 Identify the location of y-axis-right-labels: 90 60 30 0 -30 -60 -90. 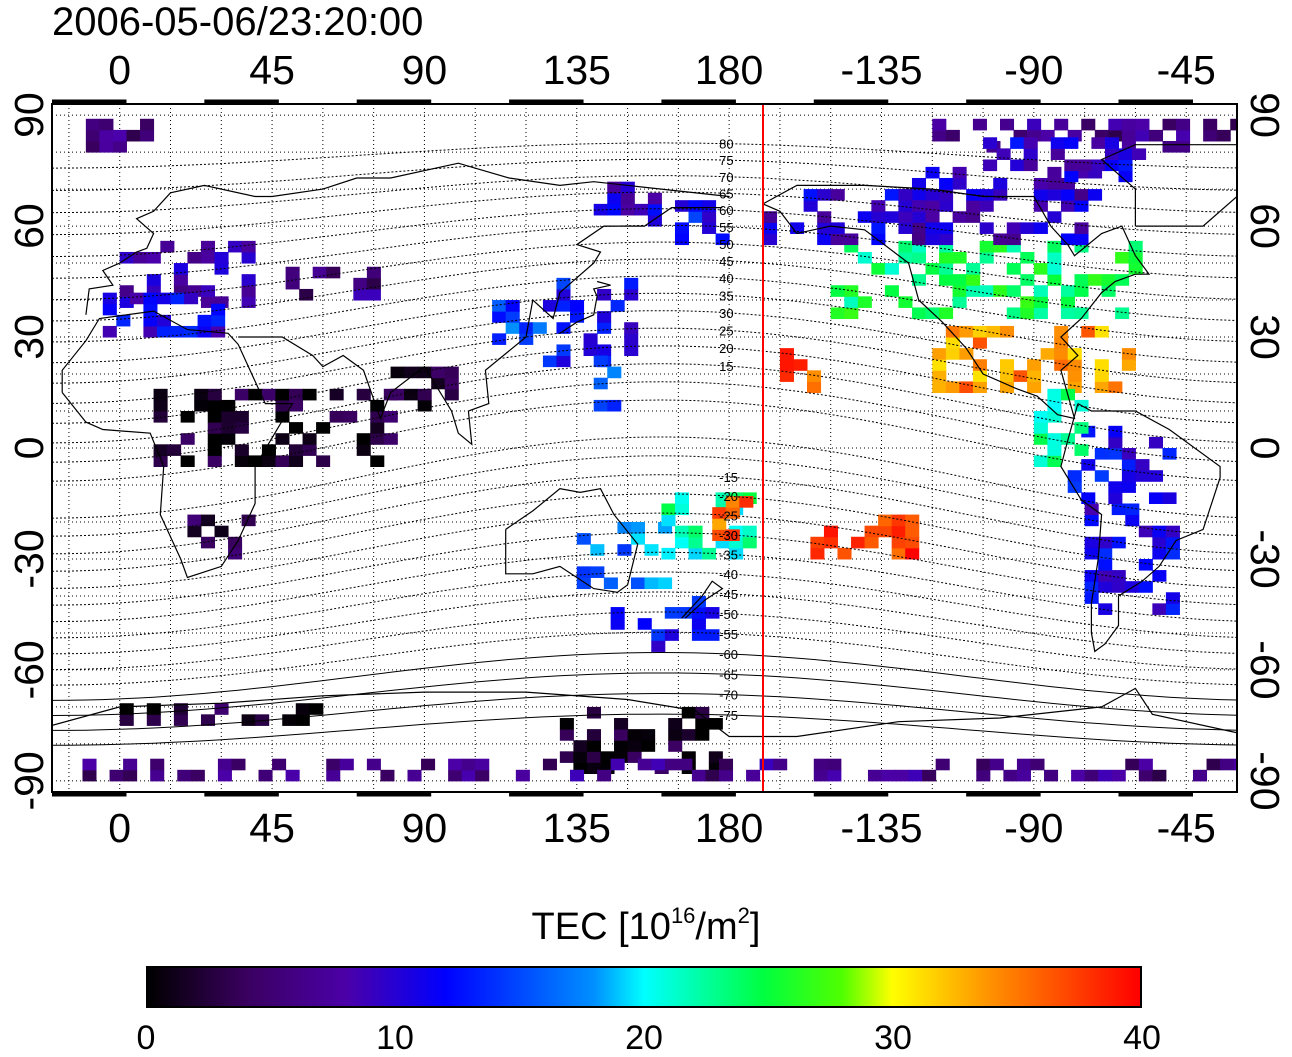
(1265, 451).